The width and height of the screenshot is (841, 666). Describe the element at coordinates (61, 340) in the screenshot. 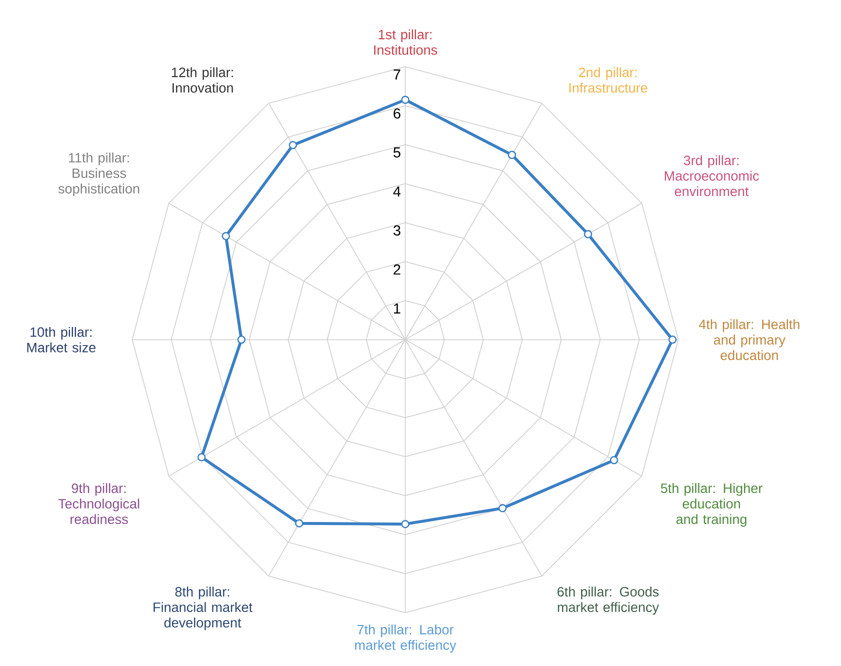

I see `spoke-label: 10th pillar: Market size` at that location.